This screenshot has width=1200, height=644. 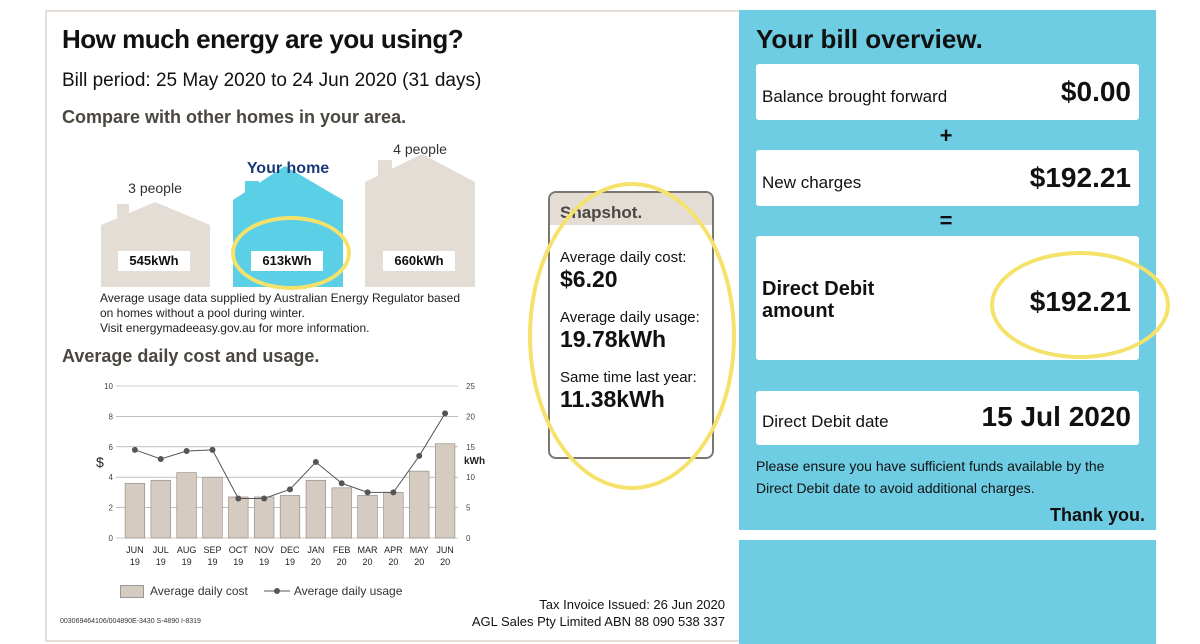 What do you see at coordinates (315, 550) in the screenshot?
I see `month-label: JAN` at bounding box center [315, 550].